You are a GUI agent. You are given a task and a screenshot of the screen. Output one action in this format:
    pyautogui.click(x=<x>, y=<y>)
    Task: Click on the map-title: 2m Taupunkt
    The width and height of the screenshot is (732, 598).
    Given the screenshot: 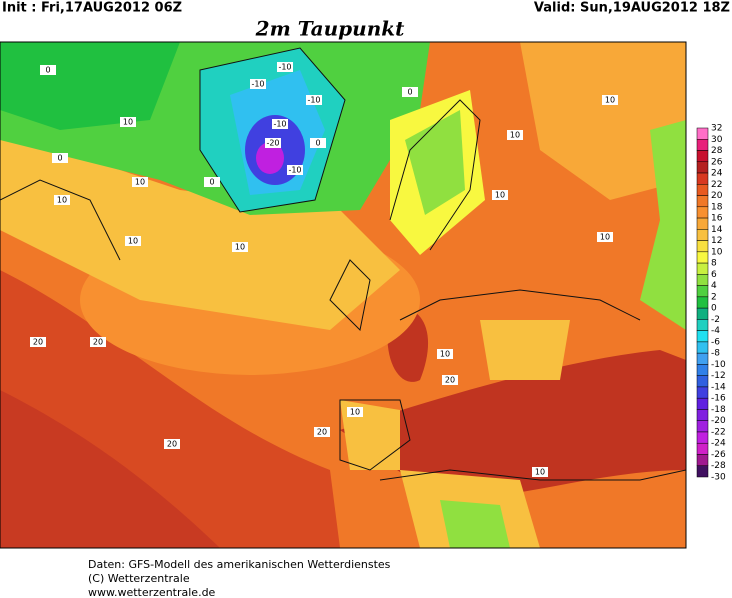 What is the action you would take?
    pyautogui.click(x=330, y=29)
    